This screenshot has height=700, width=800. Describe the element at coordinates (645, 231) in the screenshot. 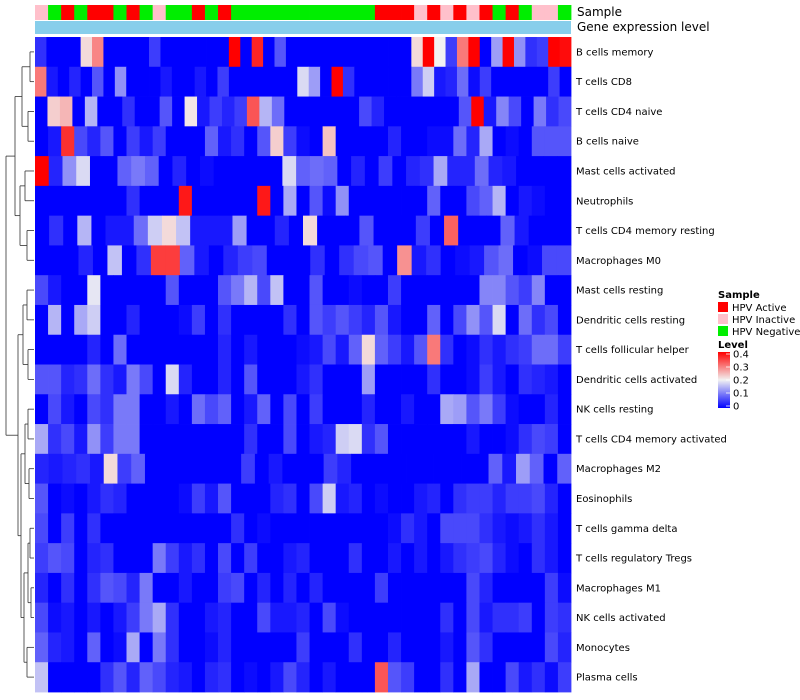

I see `row-label: T cells CD4 memory resting` at that location.